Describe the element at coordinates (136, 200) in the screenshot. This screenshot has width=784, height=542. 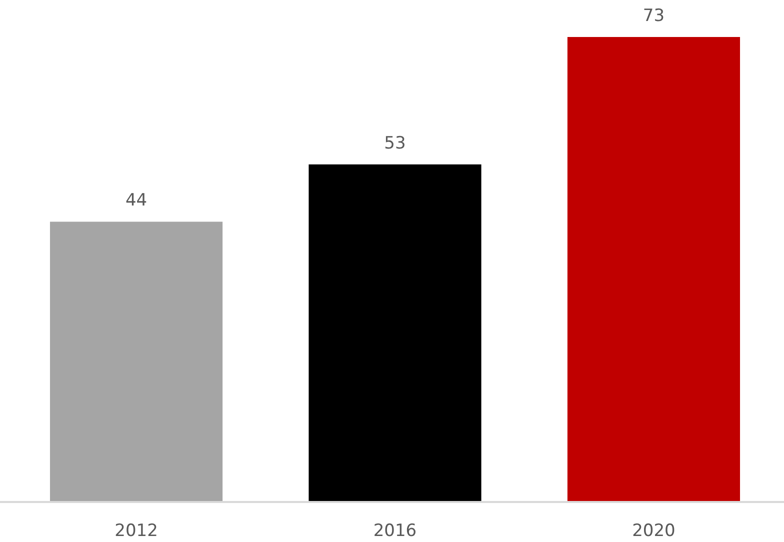
I see `data-label: 44` at that location.